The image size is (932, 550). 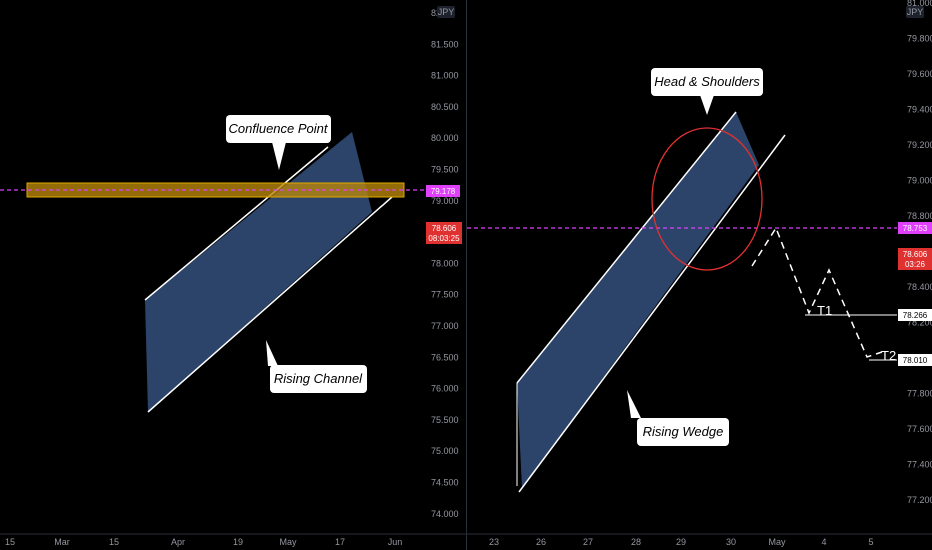 I want to click on resistance-zone, so click(x=215, y=190).